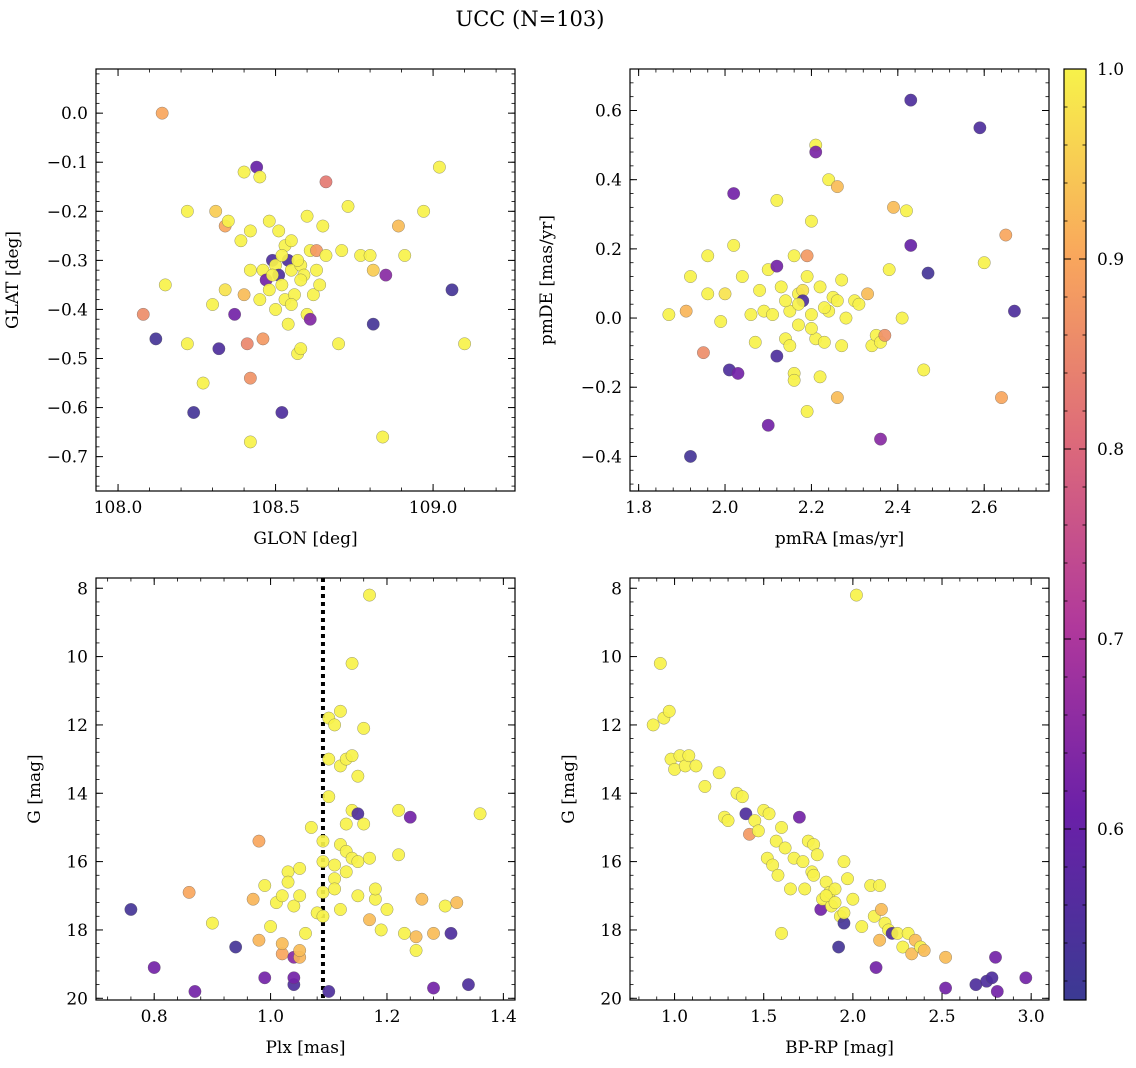  I want to click on x-tick-label: 1.0, so click(270, 1017).